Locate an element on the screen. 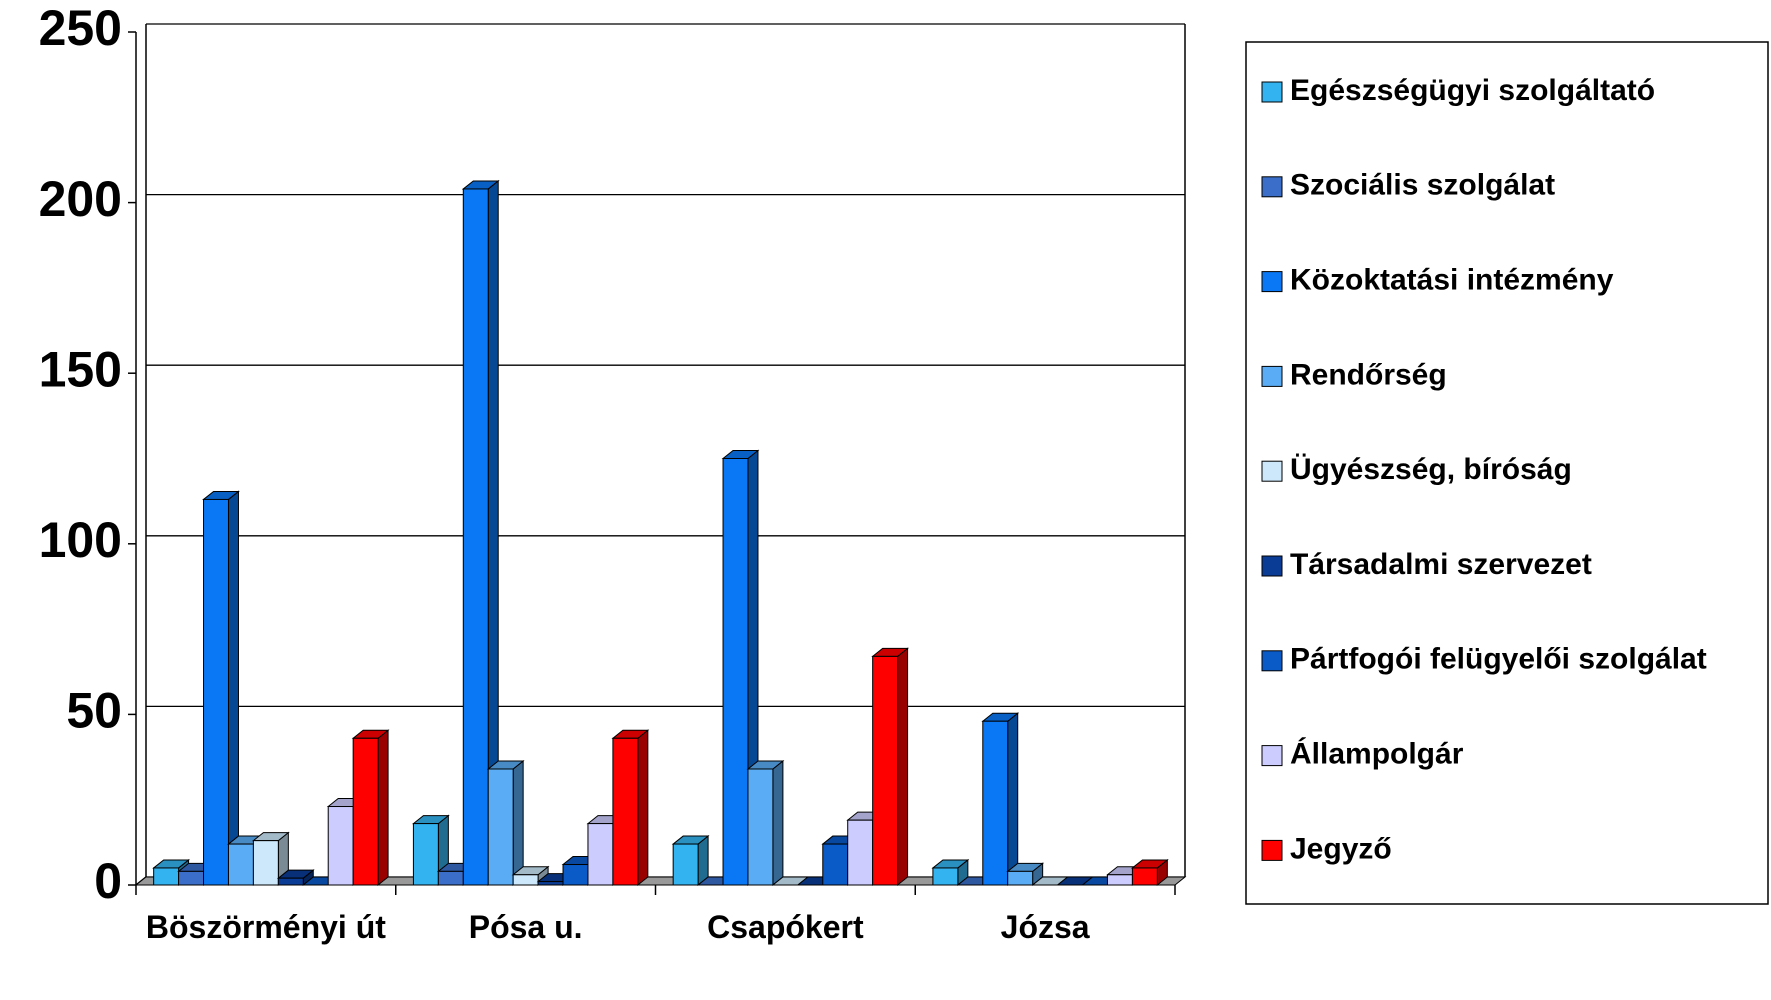 The width and height of the screenshot is (1771, 1000). legend-label: Társadalmi szervezet is located at coordinates (1441, 564).